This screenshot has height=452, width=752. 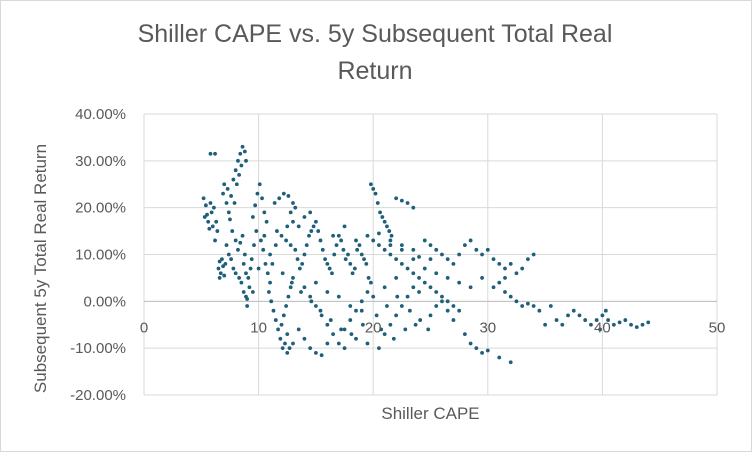 What do you see at coordinates (100, 208) in the screenshot?
I see `y-tick-label-2: 20.00%` at bounding box center [100, 208].